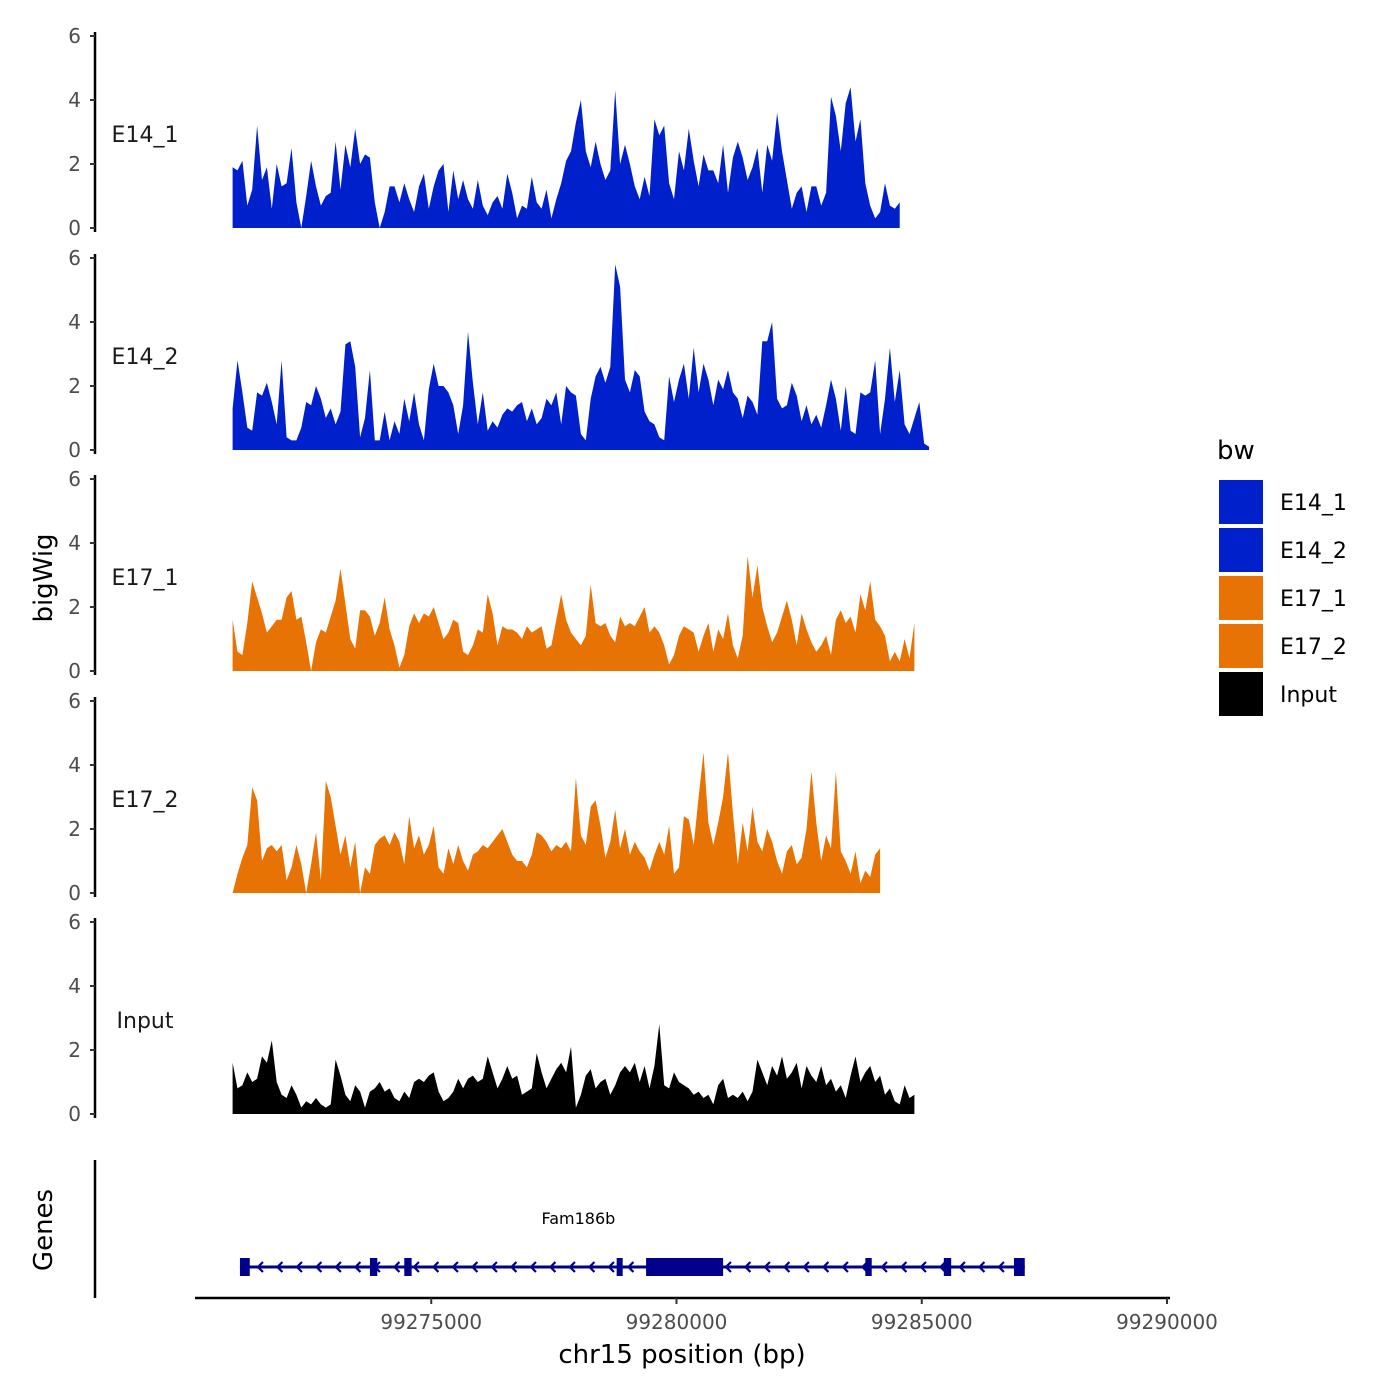 This screenshot has width=1400, height=1400. I want to click on x-axis: 99275000 99280000 99285000 99290000, so click(706, 1315).